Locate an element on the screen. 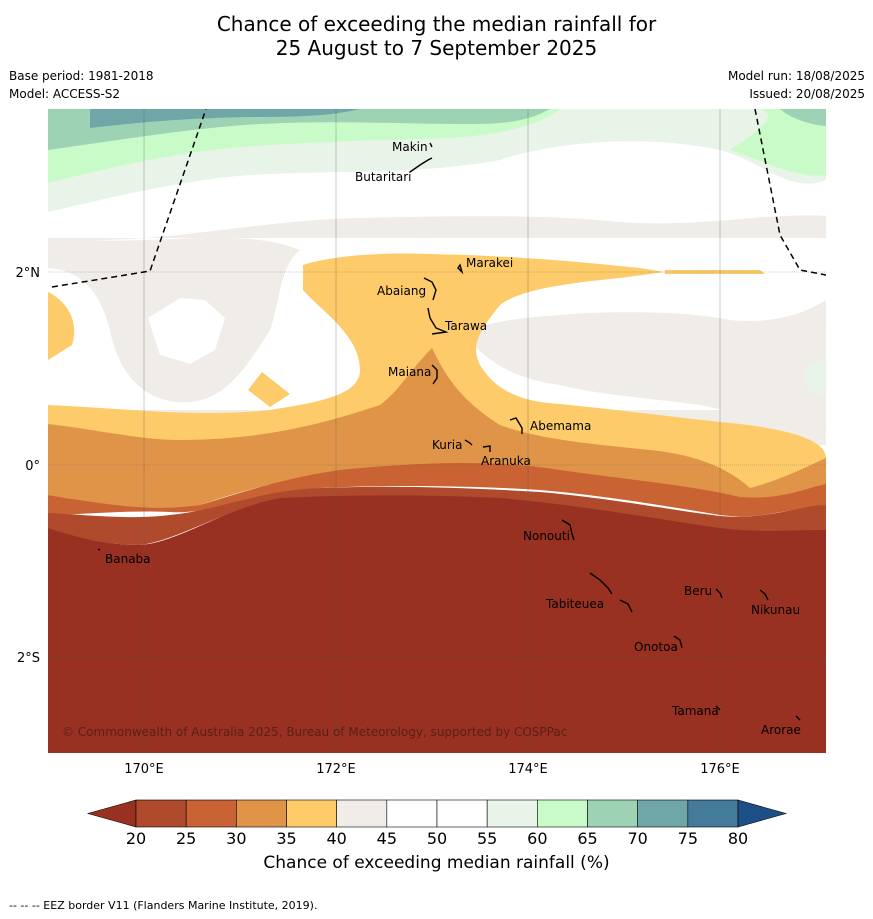 The width and height of the screenshot is (873, 919). label-banaba: Banaba is located at coordinates (128, 559).